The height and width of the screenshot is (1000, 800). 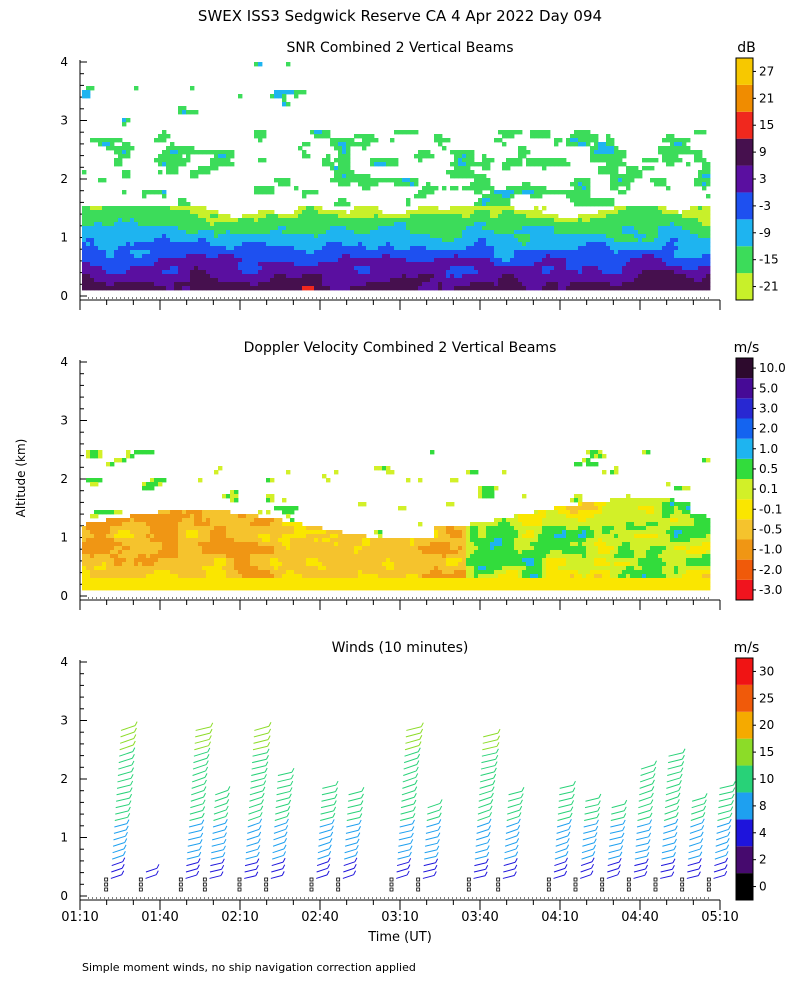 I want to click on colorbar-swatch, so click(x=744, y=549).